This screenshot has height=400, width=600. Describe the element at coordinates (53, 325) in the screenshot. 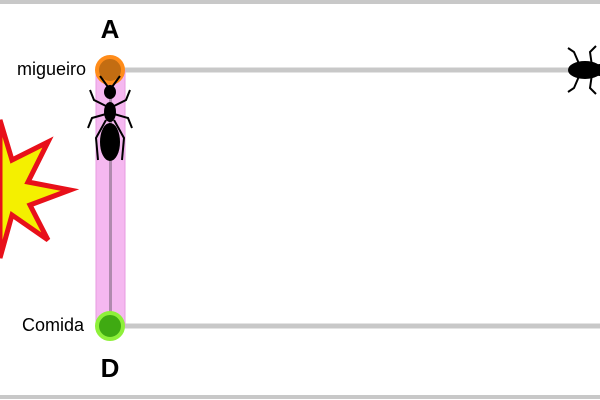

I see `node-label: Comida` at that location.